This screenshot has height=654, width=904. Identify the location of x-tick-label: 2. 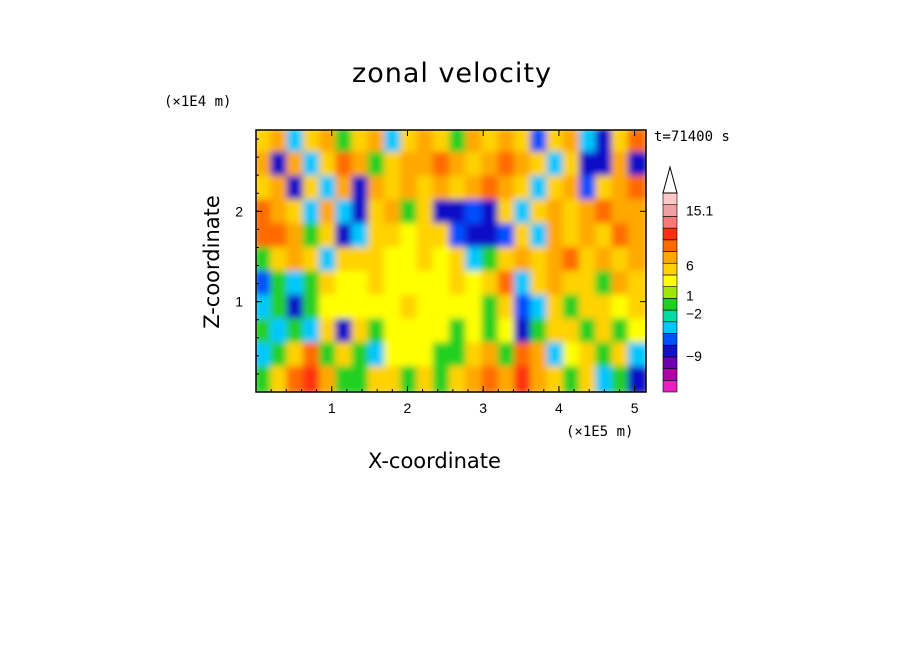
(408, 408).